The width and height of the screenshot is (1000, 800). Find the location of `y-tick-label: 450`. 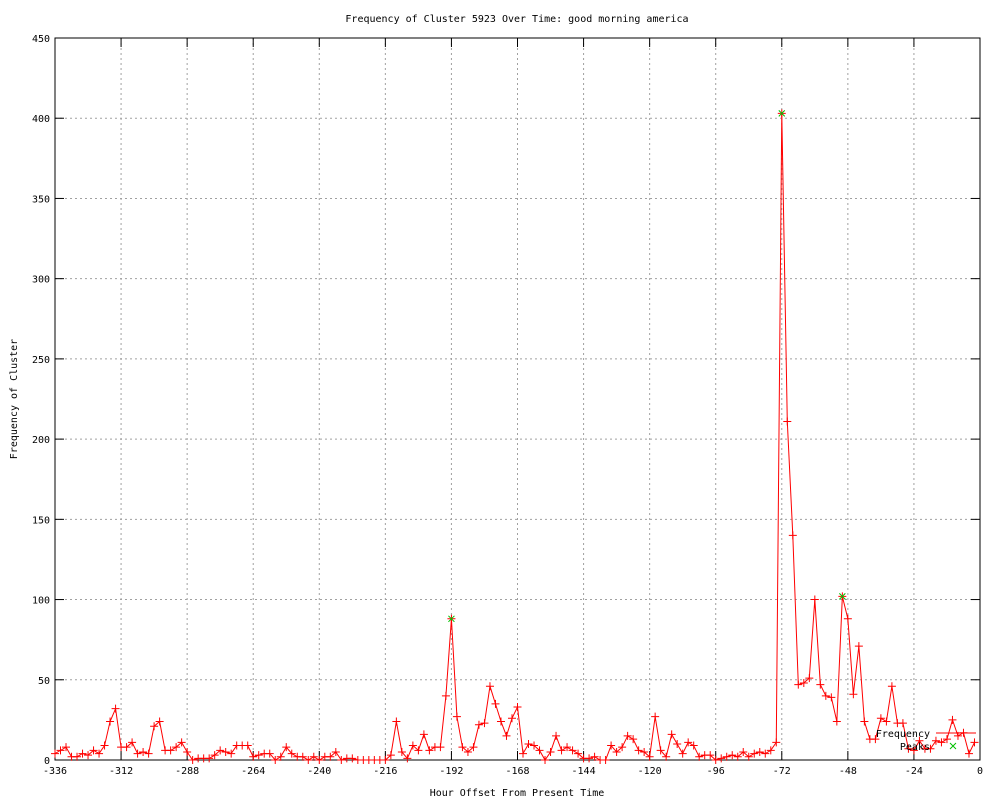

y-tick-label: 450 is located at coordinates (41, 39).